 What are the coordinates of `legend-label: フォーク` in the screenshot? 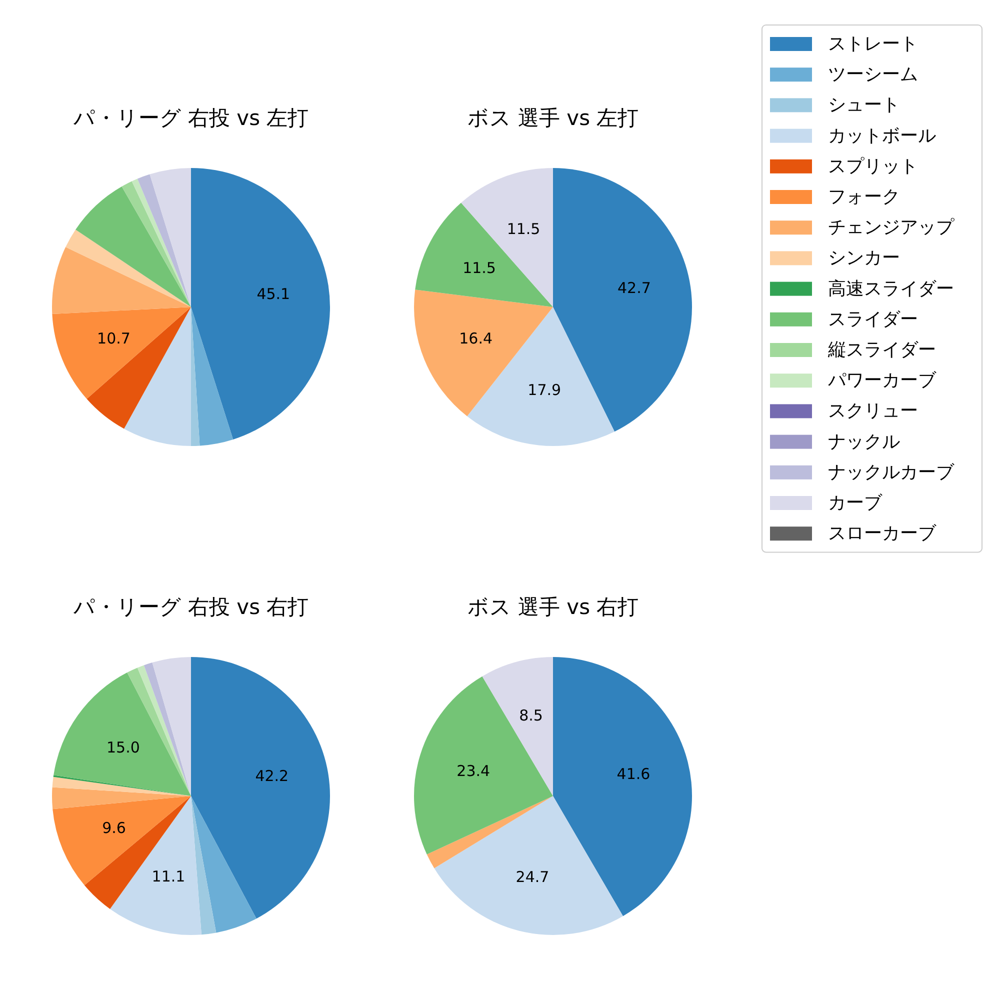 It's located at (864, 197).